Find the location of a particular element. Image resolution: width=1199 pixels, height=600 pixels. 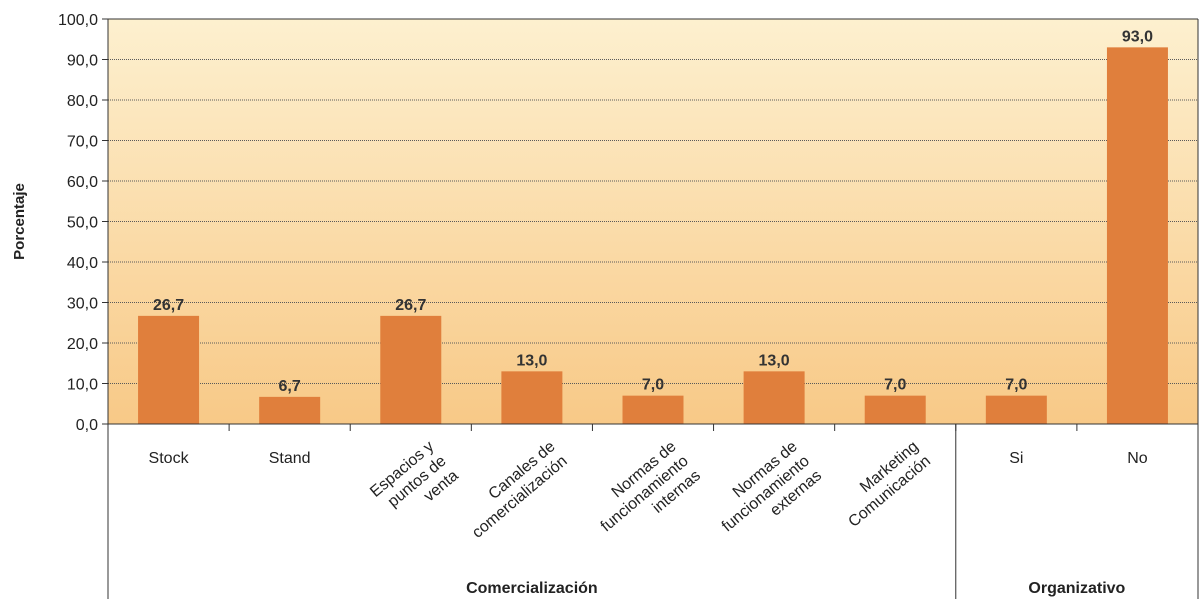

category-label: Normas defuncionamientoexternas is located at coordinates (766, 494).